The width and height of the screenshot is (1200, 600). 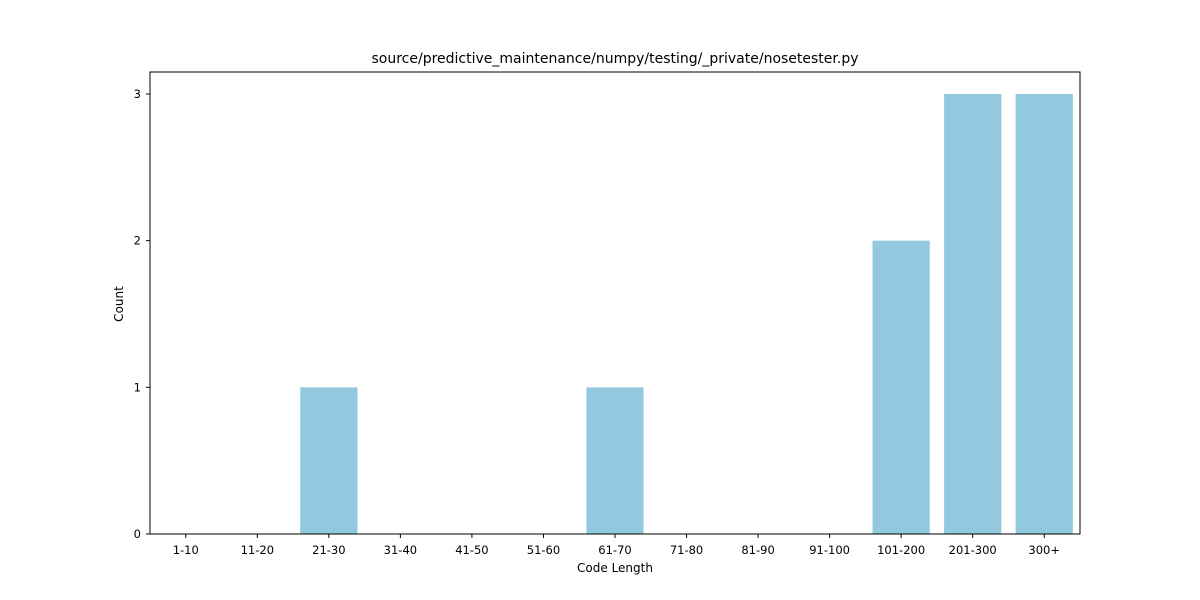 I want to click on x-tick-label-101-200: 101-200, so click(x=901, y=550).